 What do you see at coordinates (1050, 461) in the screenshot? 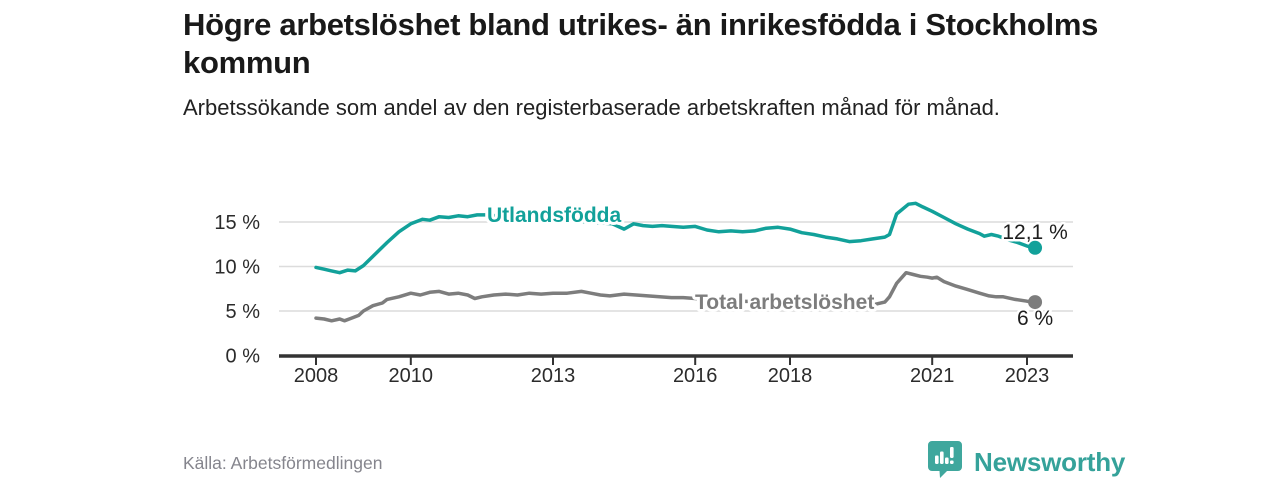
I see `newsworthy-wordmark: Newsworthy` at bounding box center [1050, 461].